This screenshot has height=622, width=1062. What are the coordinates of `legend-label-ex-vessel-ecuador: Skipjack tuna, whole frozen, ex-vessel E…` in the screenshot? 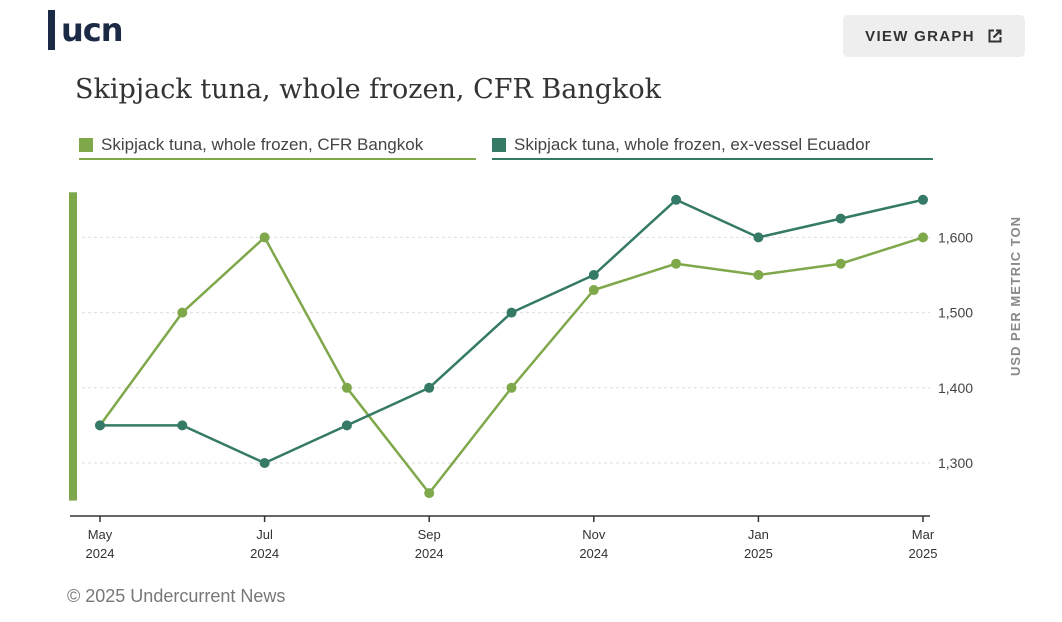 It's located at (692, 144).